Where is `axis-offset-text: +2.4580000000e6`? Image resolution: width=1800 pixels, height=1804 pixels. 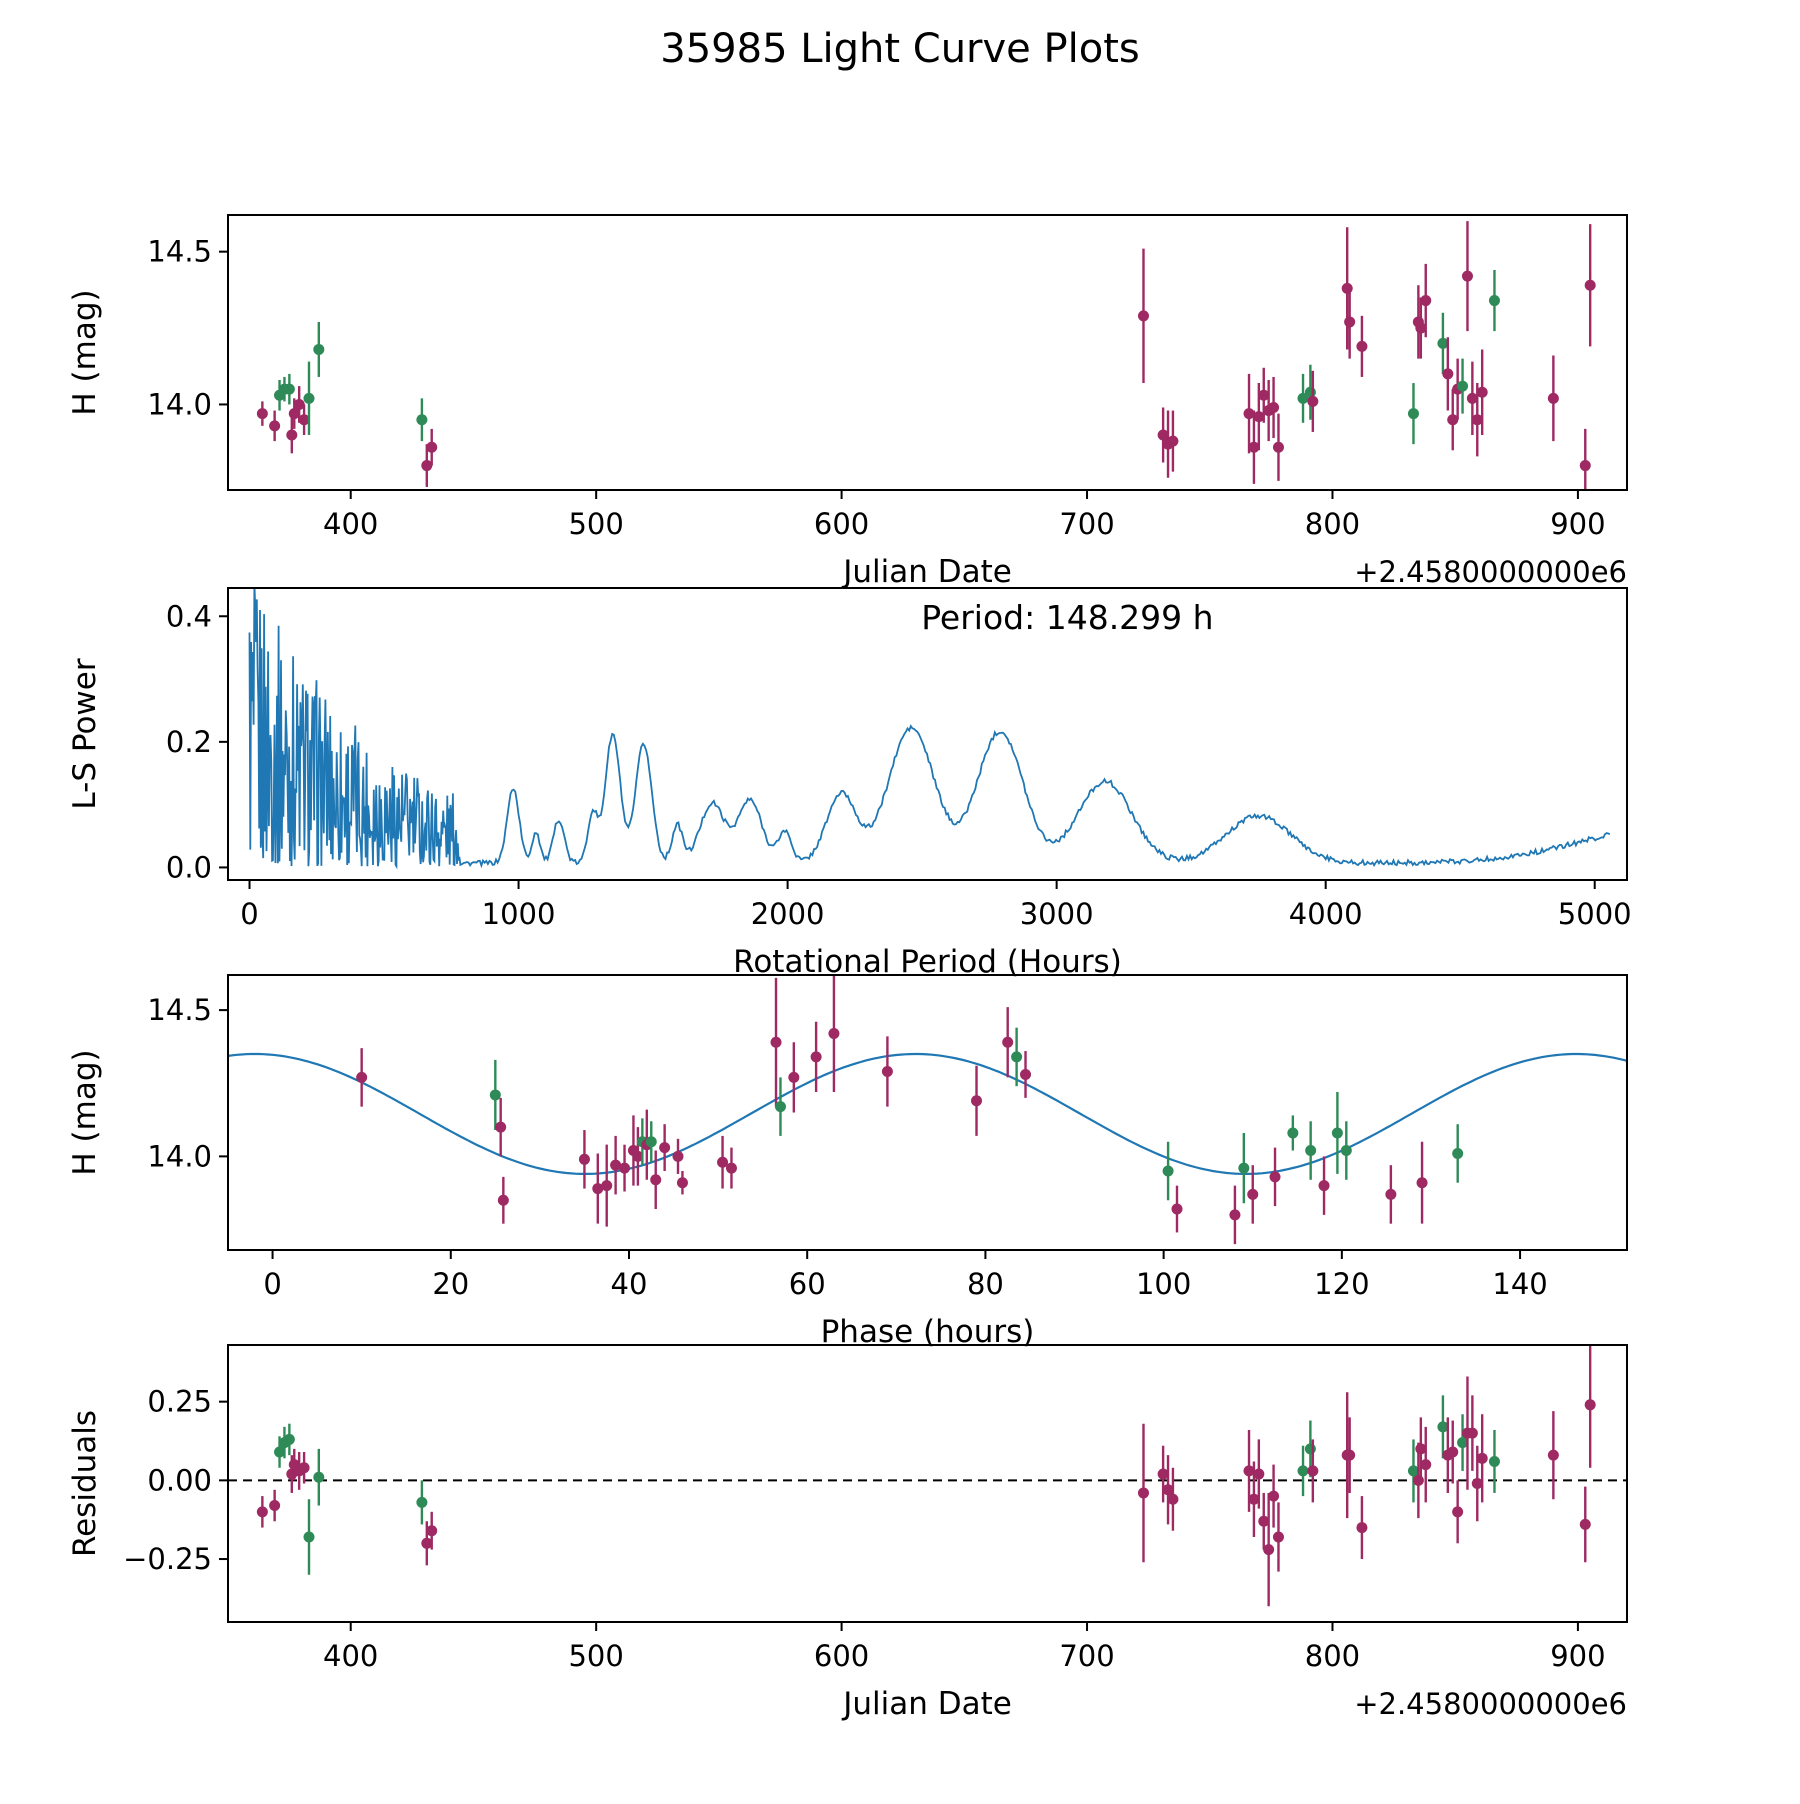
axis-offset-text: +2.4580000000e6 is located at coordinates (1490, 1704).